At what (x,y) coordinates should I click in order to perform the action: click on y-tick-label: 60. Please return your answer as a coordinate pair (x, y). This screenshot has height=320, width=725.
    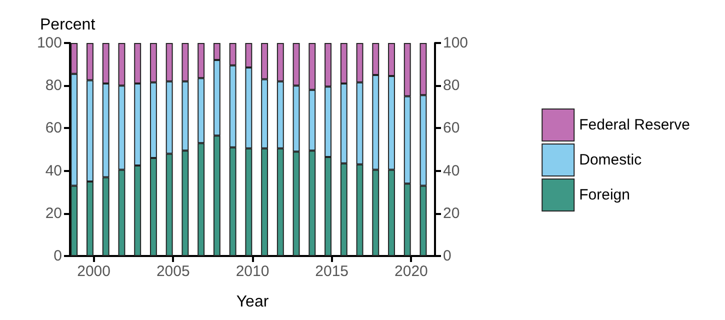
    Looking at the image, I should click on (53, 128).